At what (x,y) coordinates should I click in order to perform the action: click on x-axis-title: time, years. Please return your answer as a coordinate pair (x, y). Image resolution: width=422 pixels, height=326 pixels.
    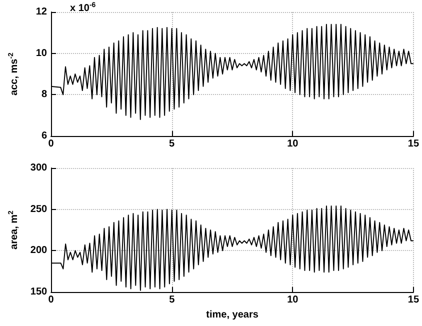
    Looking at the image, I should click on (232, 315).